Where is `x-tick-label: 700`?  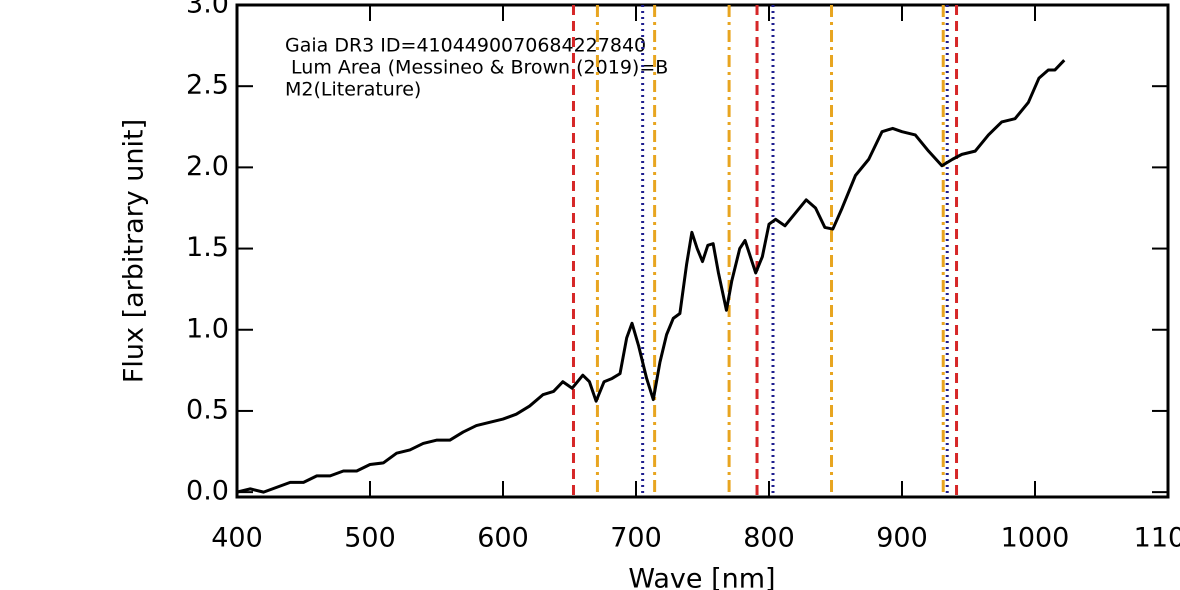 x-tick-label: 700 is located at coordinates (636, 538).